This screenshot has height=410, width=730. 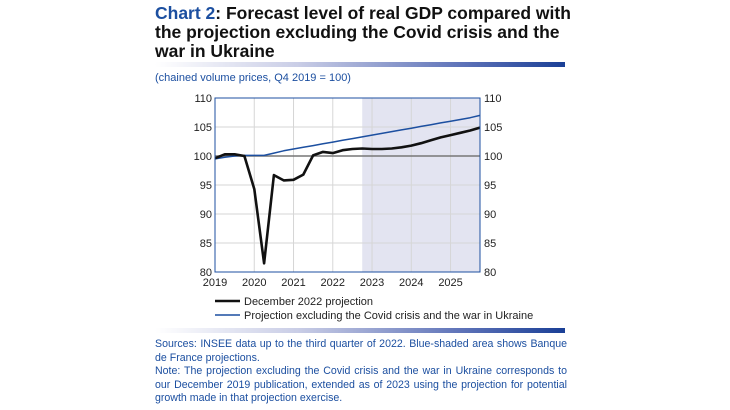 I want to click on y-tick-label-right: 110, so click(x=493, y=99).